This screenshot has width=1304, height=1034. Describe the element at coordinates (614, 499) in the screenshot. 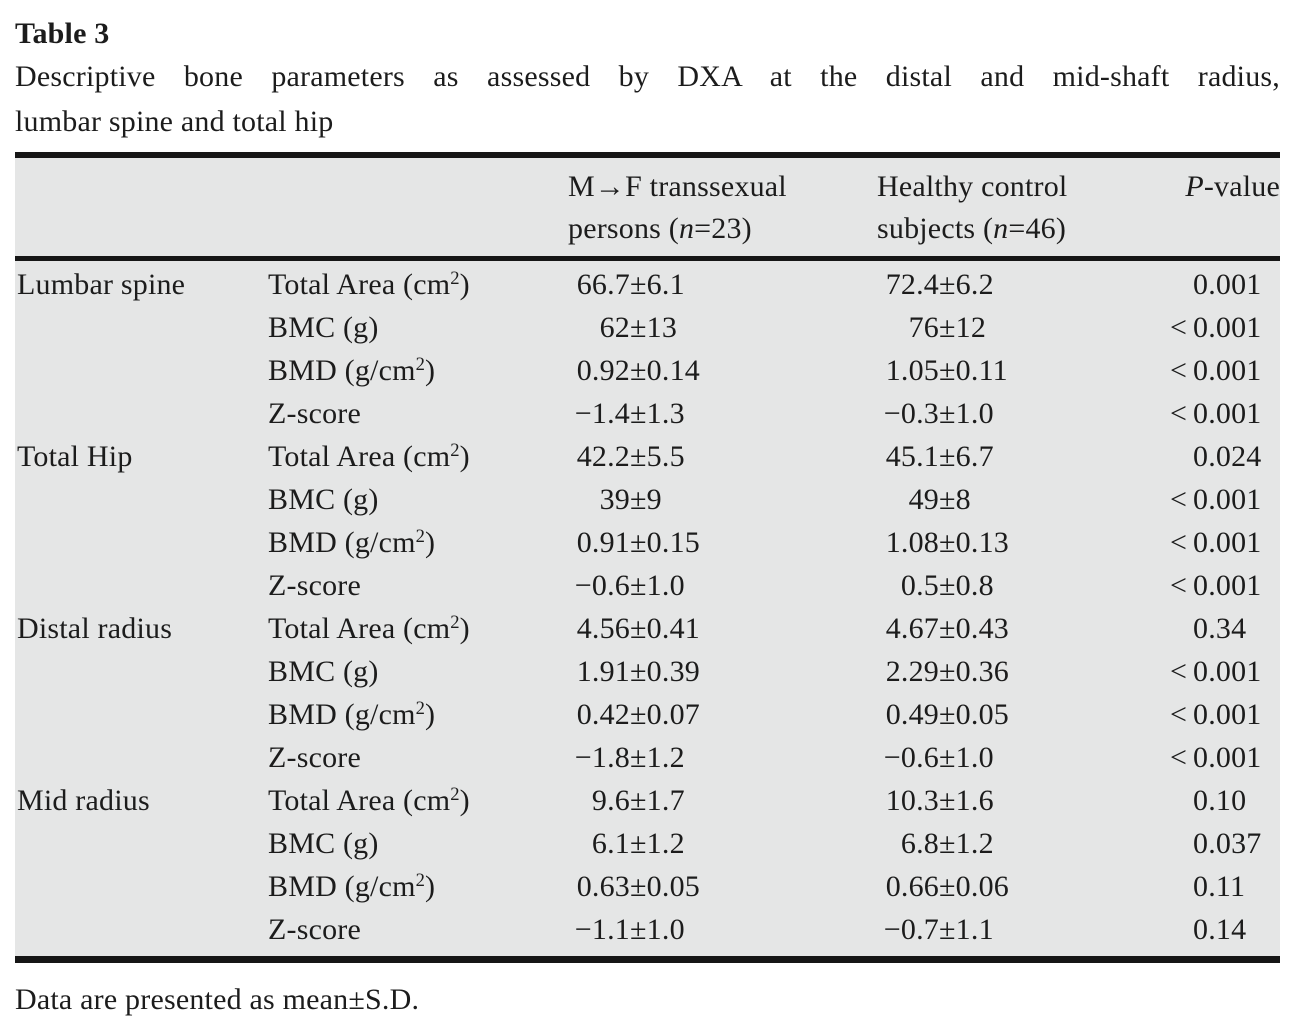

I see `value-mean: 39` at that location.